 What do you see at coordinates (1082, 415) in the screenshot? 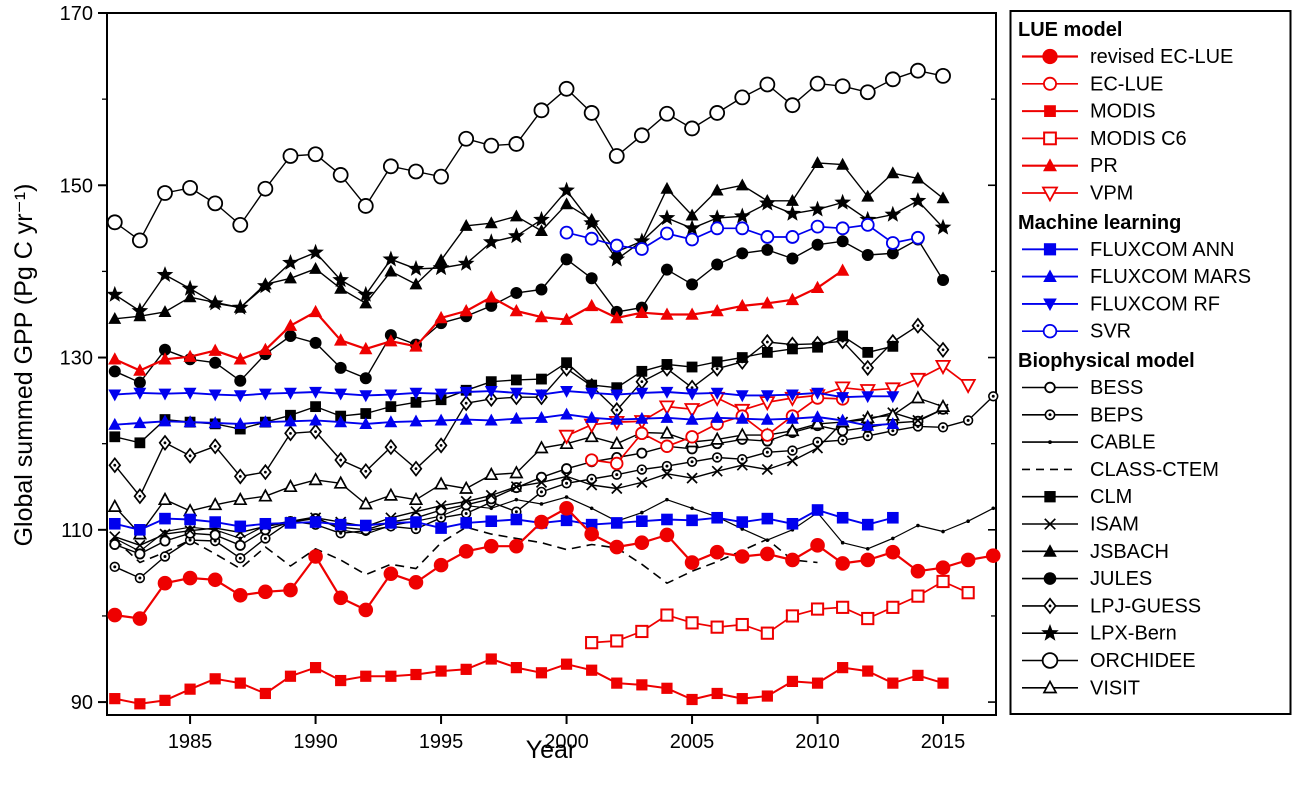
I see `legend-item-beps: BEPS` at bounding box center [1082, 415].